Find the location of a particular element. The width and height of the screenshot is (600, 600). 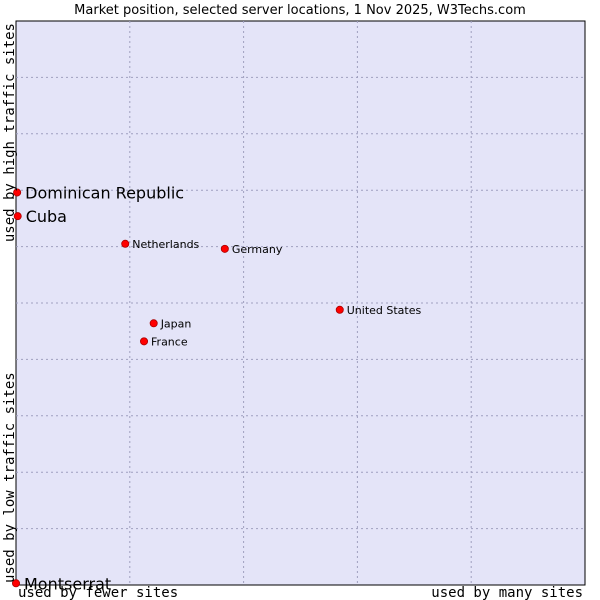

data-point-japan: Japan is located at coordinates (170, 323).